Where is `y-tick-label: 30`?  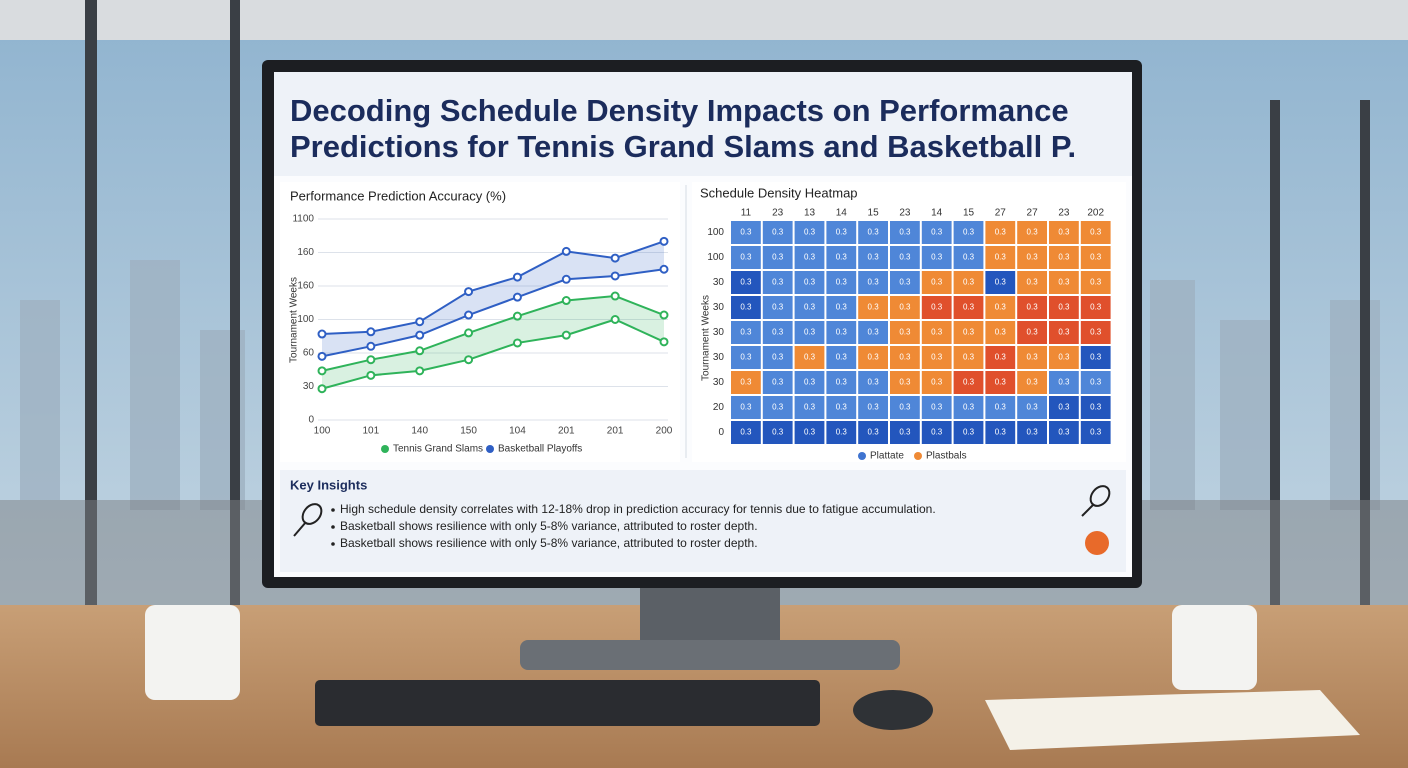 y-tick-label: 30 is located at coordinates (309, 386).